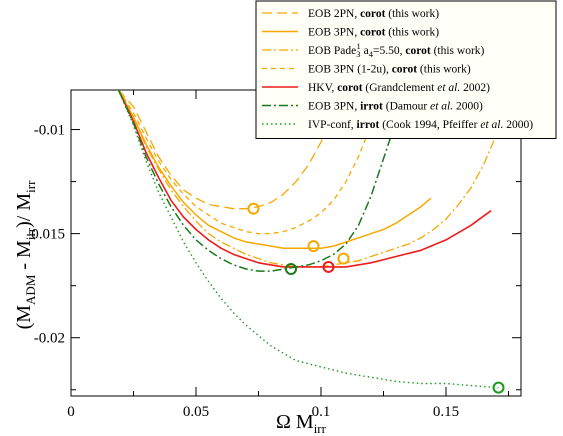 The image size is (563, 436). Describe the element at coordinates (350, 70) in the screenshot. I see `legend-text-part: EOB 3PN (1-2u),` at that location.